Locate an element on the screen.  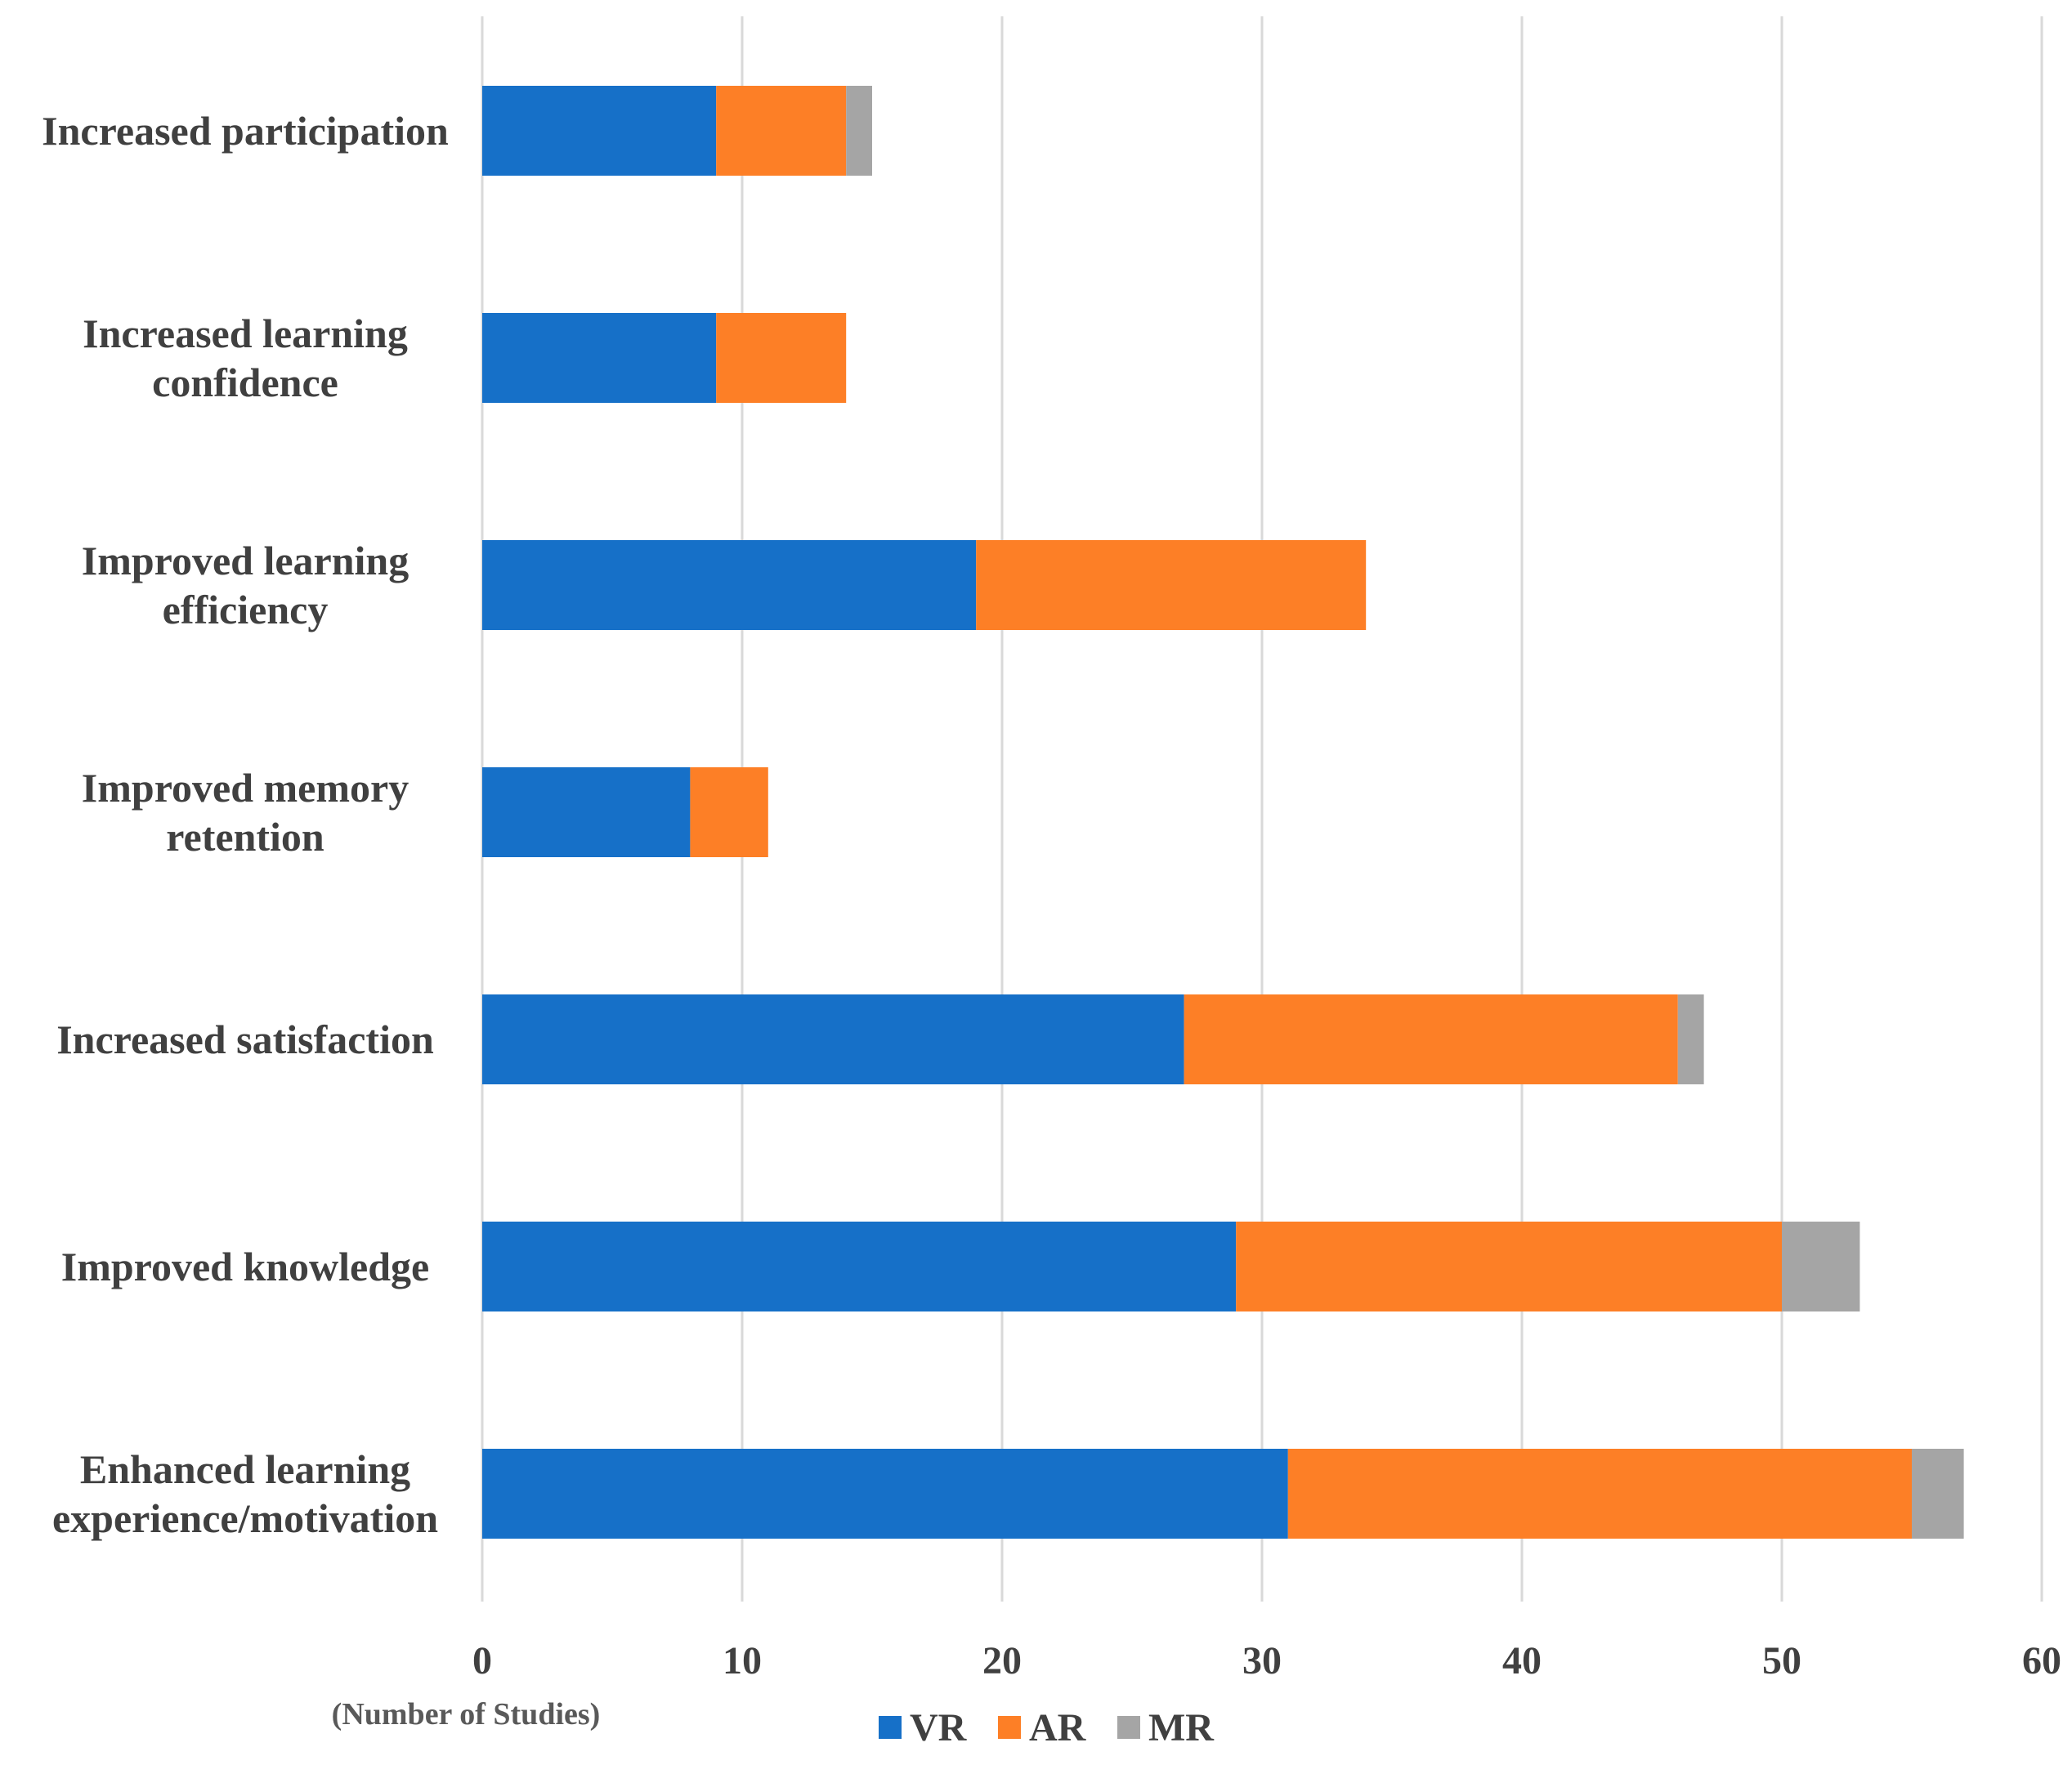
x-tick-label: 60 is located at coordinates (2041, 1660).